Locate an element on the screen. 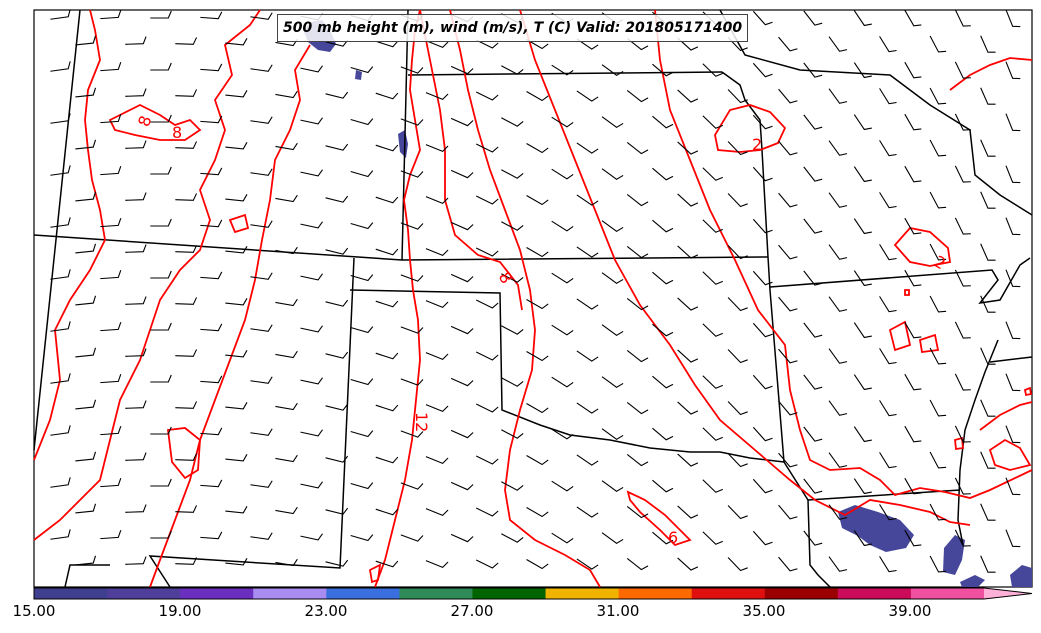  colorbar is located at coordinates (533, 593).